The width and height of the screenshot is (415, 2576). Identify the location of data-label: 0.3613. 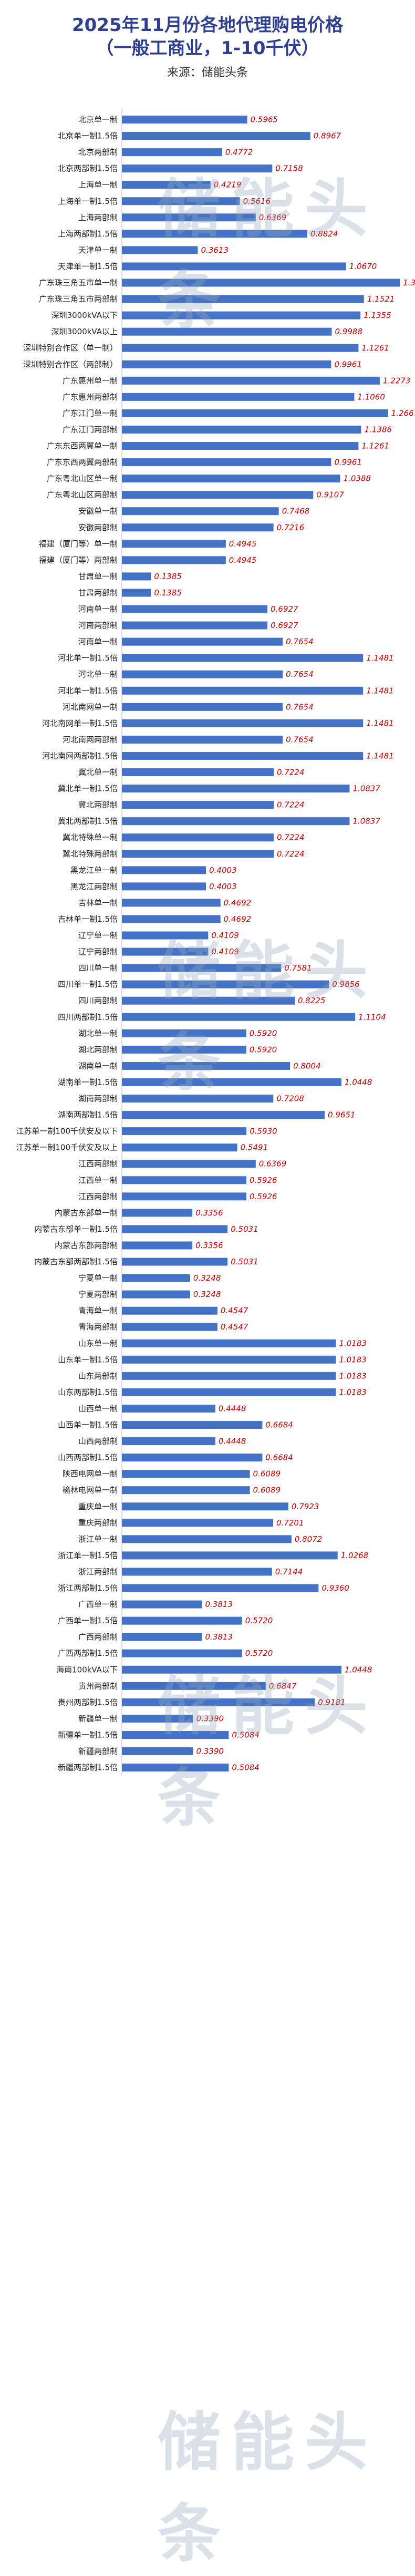
(215, 250).